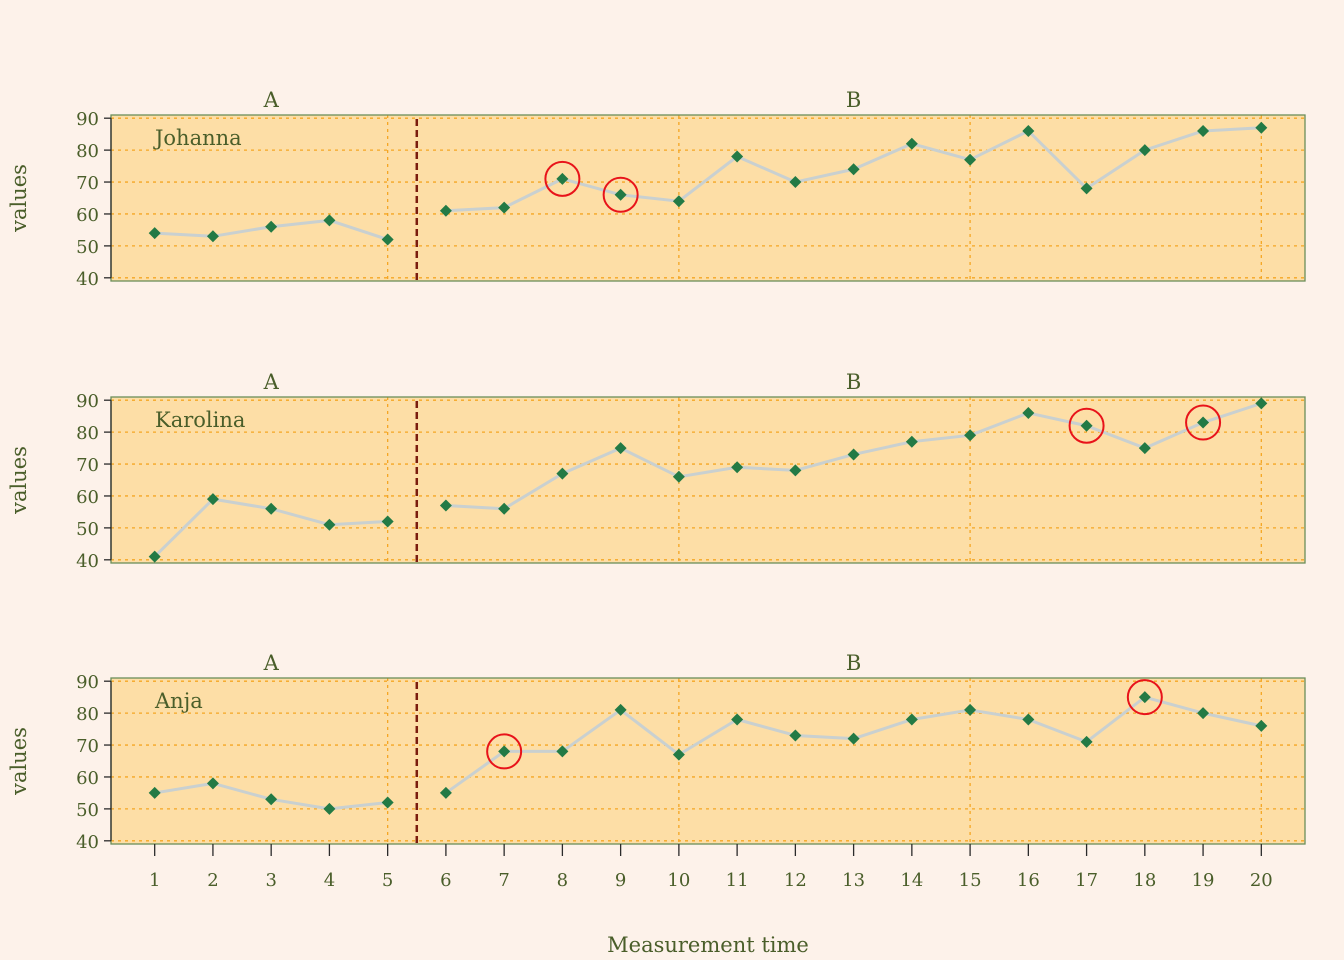  Describe the element at coordinates (154, 880) in the screenshot. I see `x-tick-label: 1` at that location.